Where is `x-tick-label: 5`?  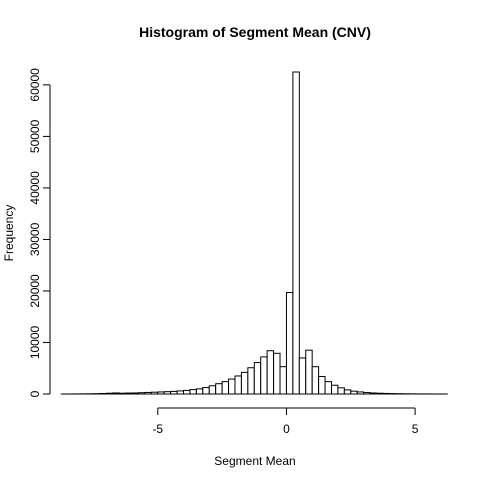
x-tick-label: 5 is located at coordinates (415, 429).